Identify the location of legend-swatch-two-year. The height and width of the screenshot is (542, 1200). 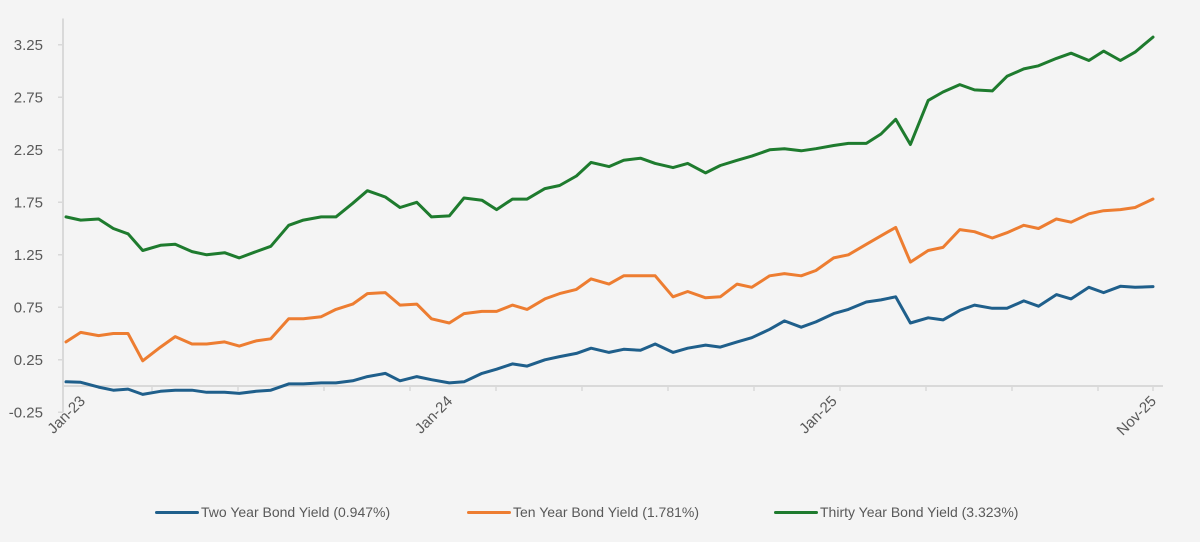
(177, 512).